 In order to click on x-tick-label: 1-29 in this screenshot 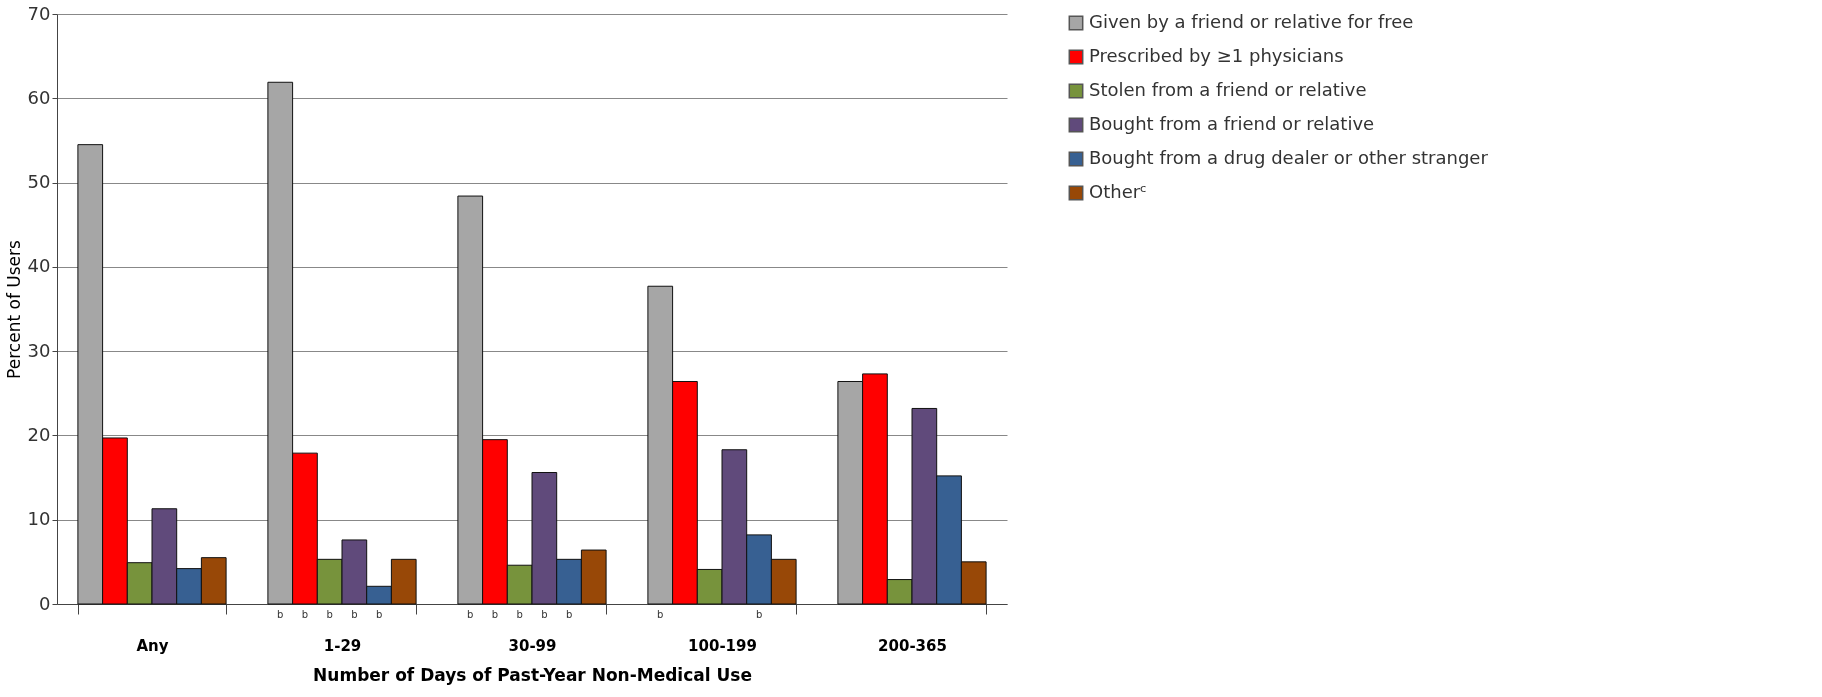, I will do `click(342, 645)`.